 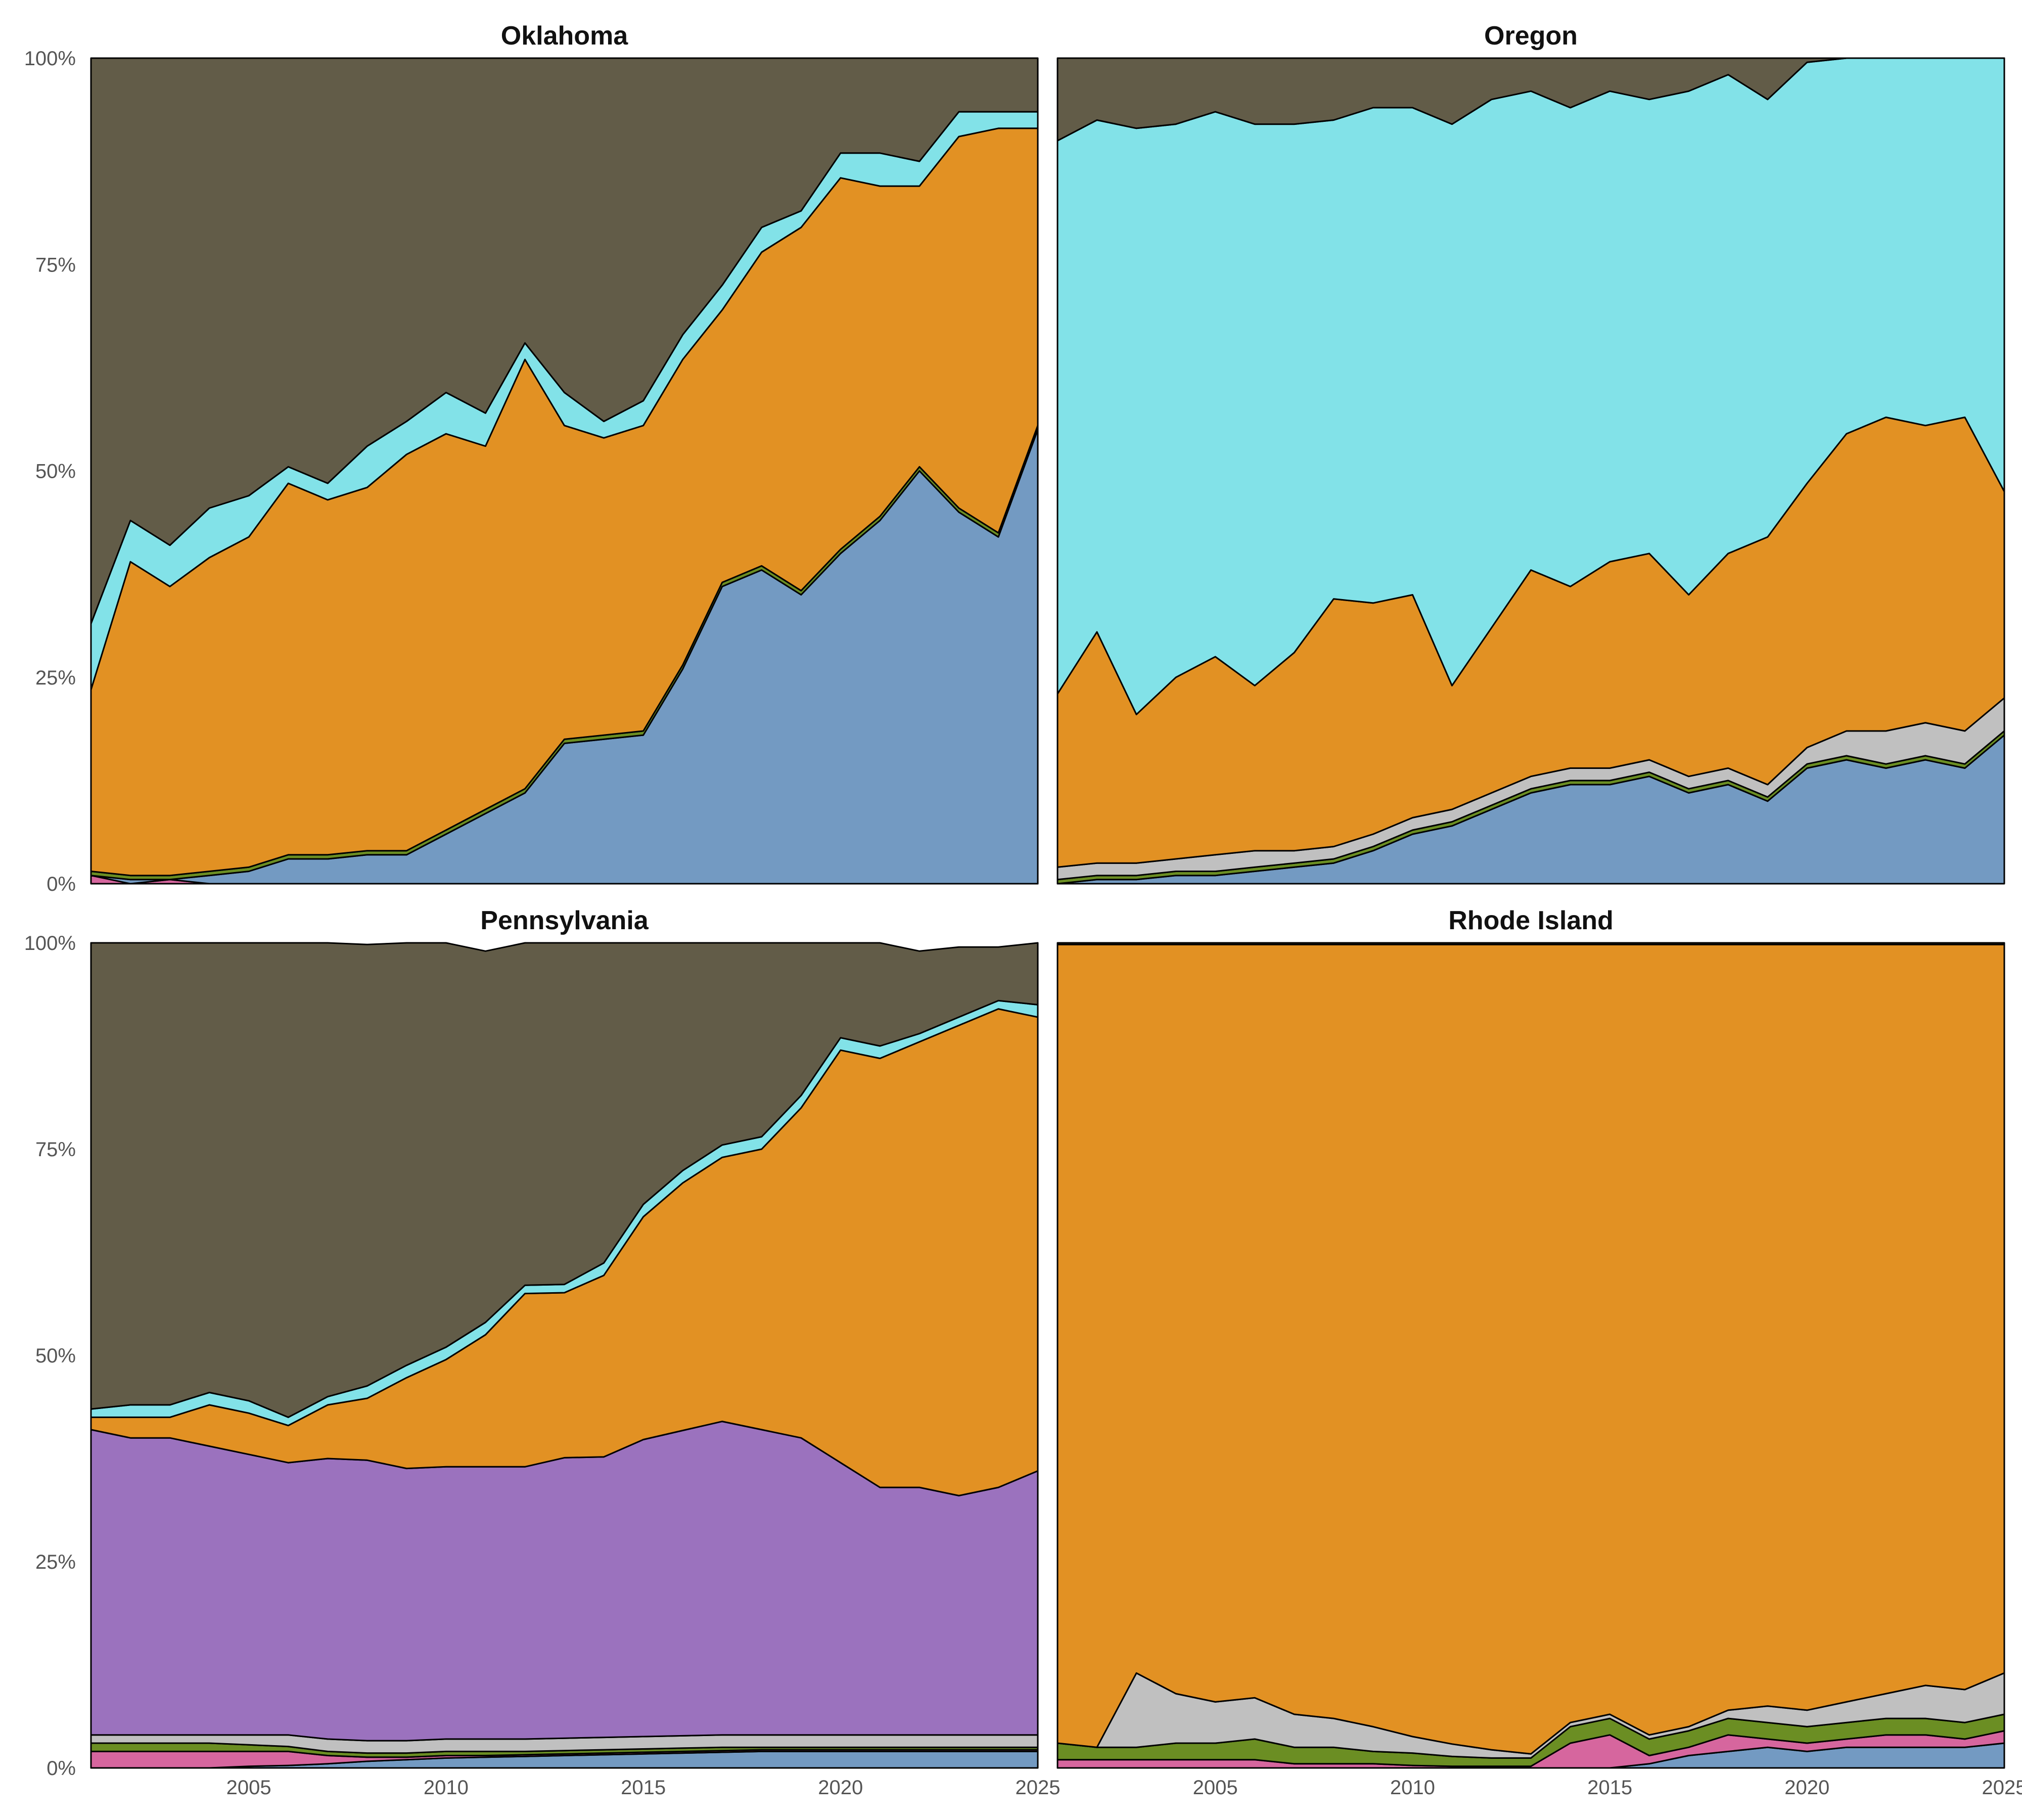 What do you see at coordinates (1531, 36) in the screenshot?
I see `panel-title: Oregon` at bounding box center [1531, 36].